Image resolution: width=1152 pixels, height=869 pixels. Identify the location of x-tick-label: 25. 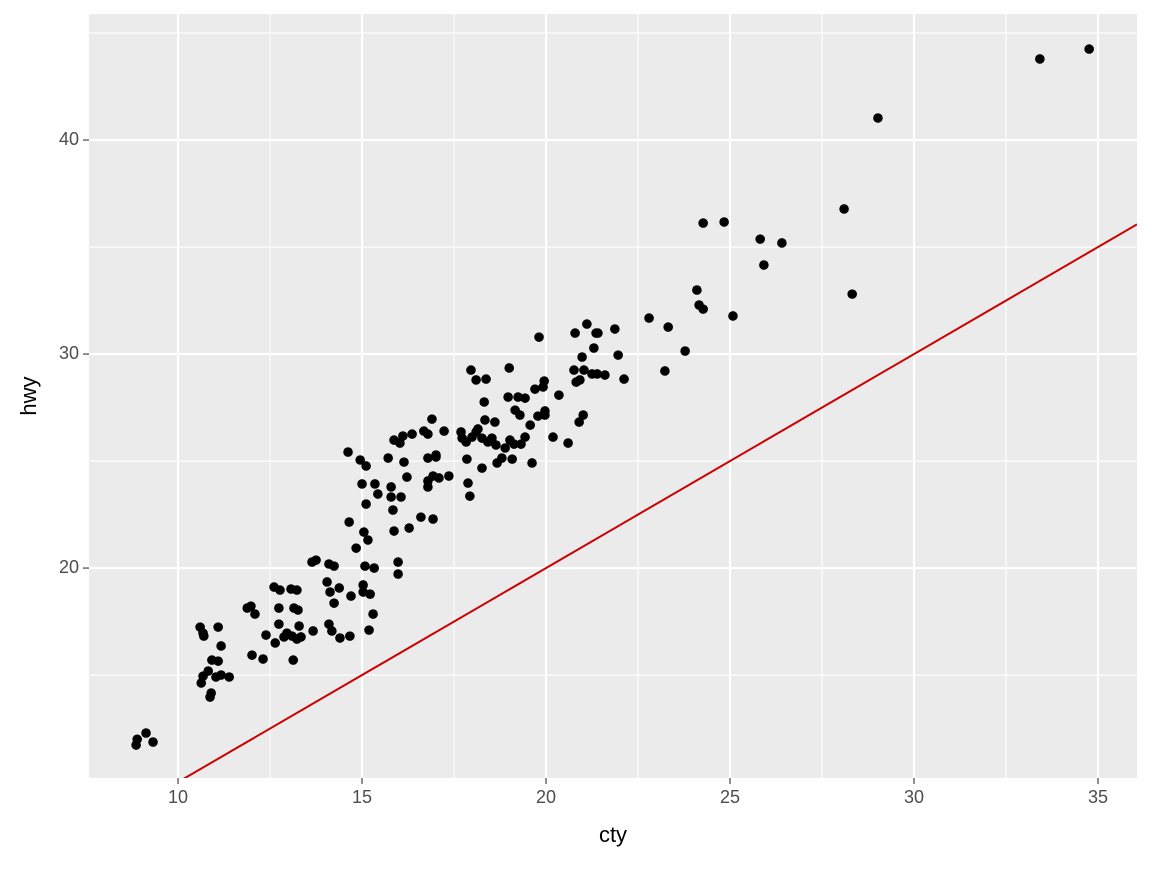
(730, 797).